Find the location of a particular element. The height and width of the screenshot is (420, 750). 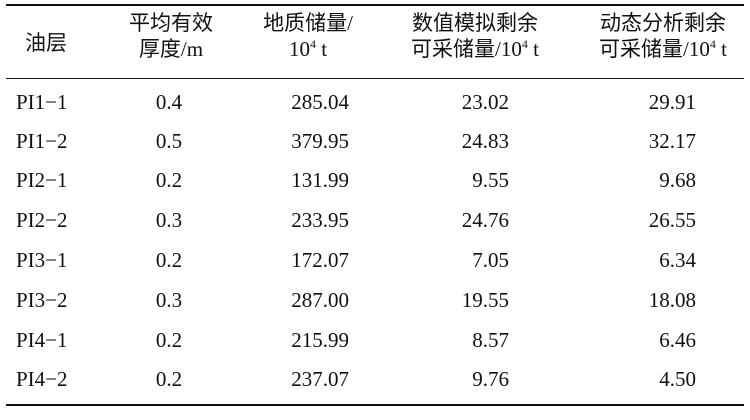

table-row: PI3−2 0.3 287.00 19.55 18.08 is located at coordinates (375, 300).